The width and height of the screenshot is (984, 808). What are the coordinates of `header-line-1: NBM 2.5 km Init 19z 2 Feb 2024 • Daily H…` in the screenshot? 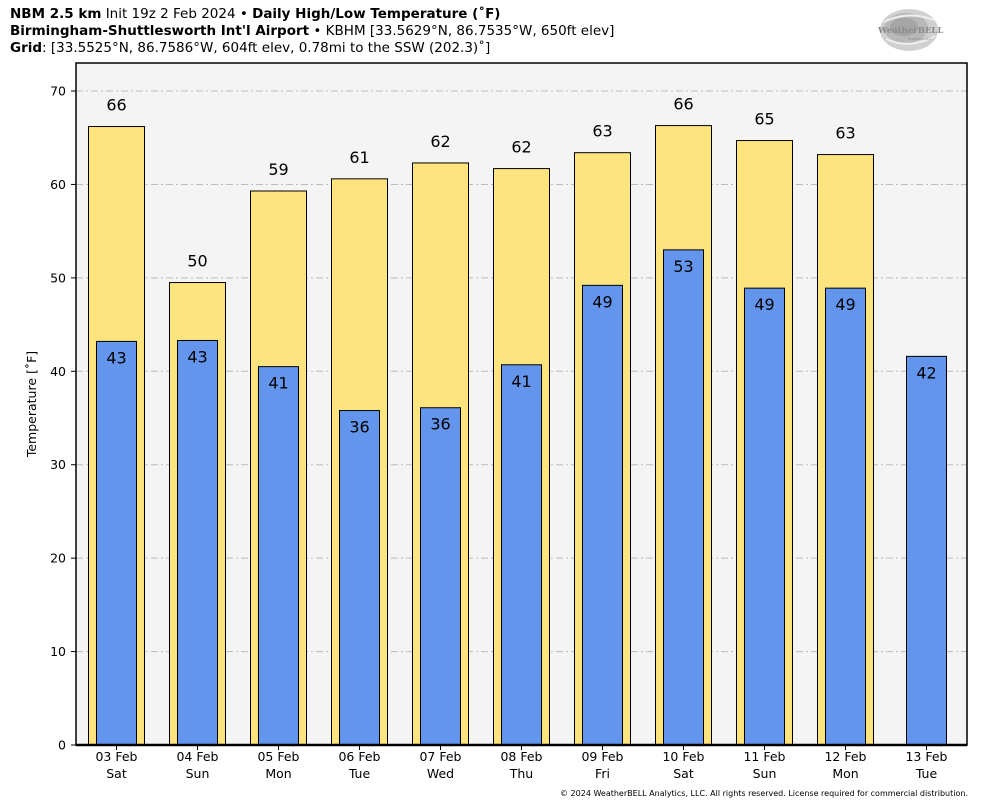 It's located at (312, 14).